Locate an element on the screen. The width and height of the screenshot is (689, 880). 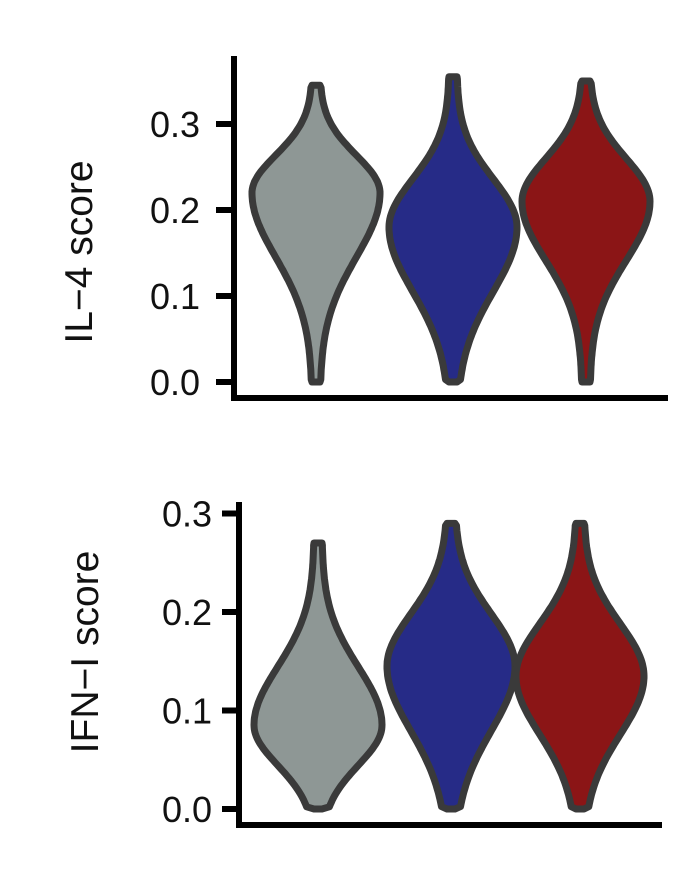
ifn-y-tick-label: 0.3 is located at coordinates (187, 514).